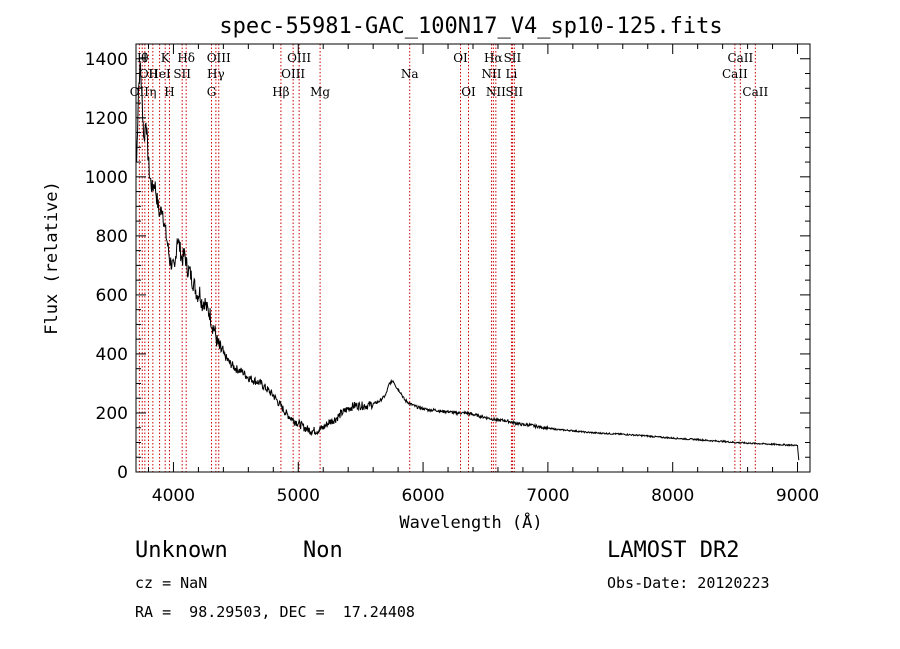  Describe the element at coordinates (672, 496) in the screenshot. I see `x-tick-label: 8000` at that location.